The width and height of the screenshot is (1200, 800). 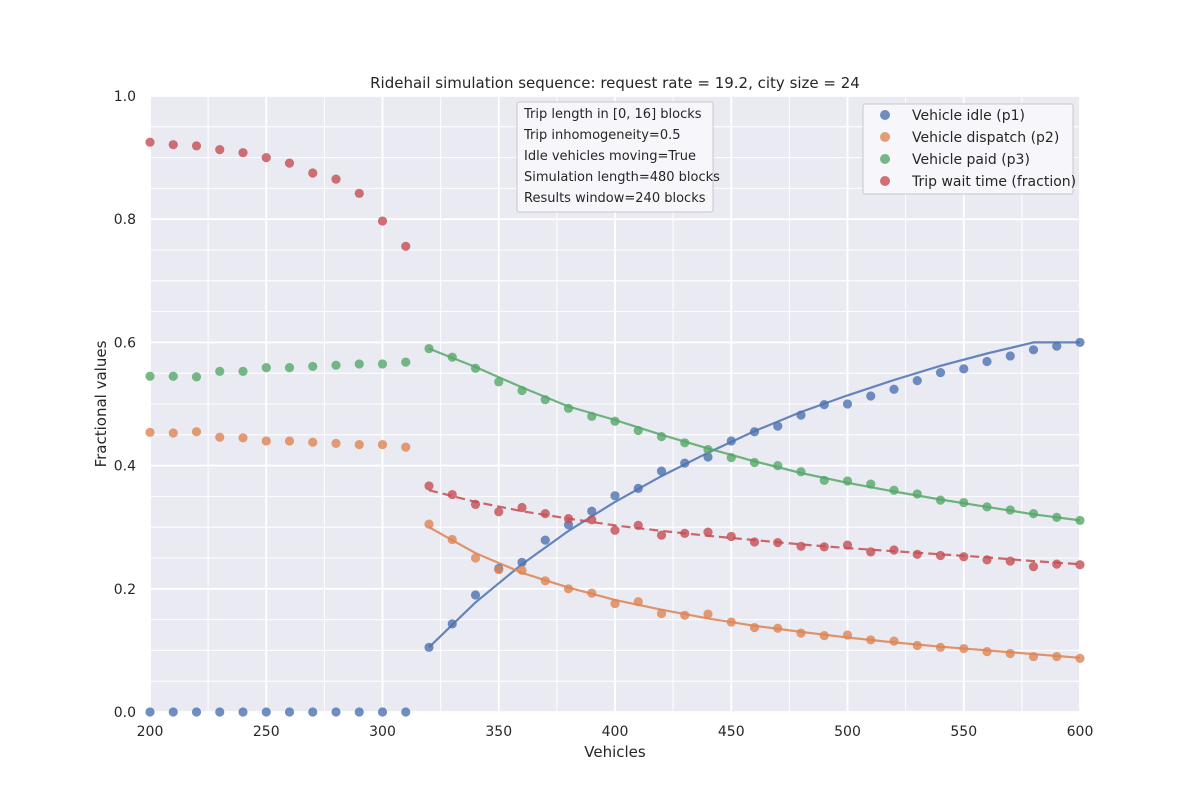 I want to click on y-tick-label: 0.4, so click(x=125, y=467).